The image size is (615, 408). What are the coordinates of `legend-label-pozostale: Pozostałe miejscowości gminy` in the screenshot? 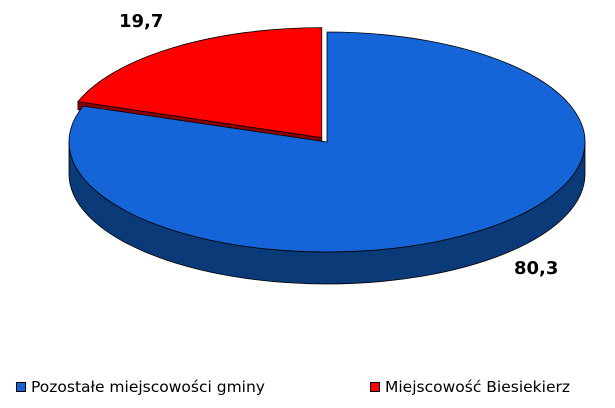 It's located at (148, 387).